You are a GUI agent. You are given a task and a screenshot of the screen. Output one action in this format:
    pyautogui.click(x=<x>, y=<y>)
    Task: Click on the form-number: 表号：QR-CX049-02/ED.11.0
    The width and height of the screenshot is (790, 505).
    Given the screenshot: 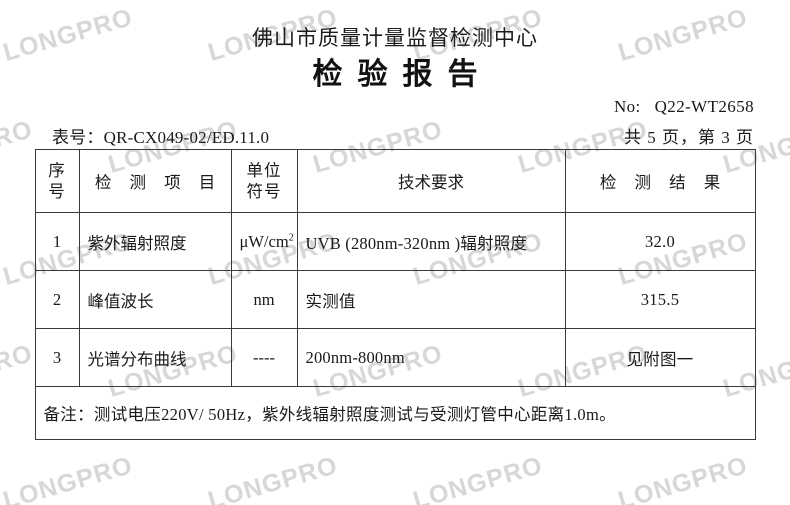 What is the action you would take?
    pyautogui.click(x=161, y=138)
    